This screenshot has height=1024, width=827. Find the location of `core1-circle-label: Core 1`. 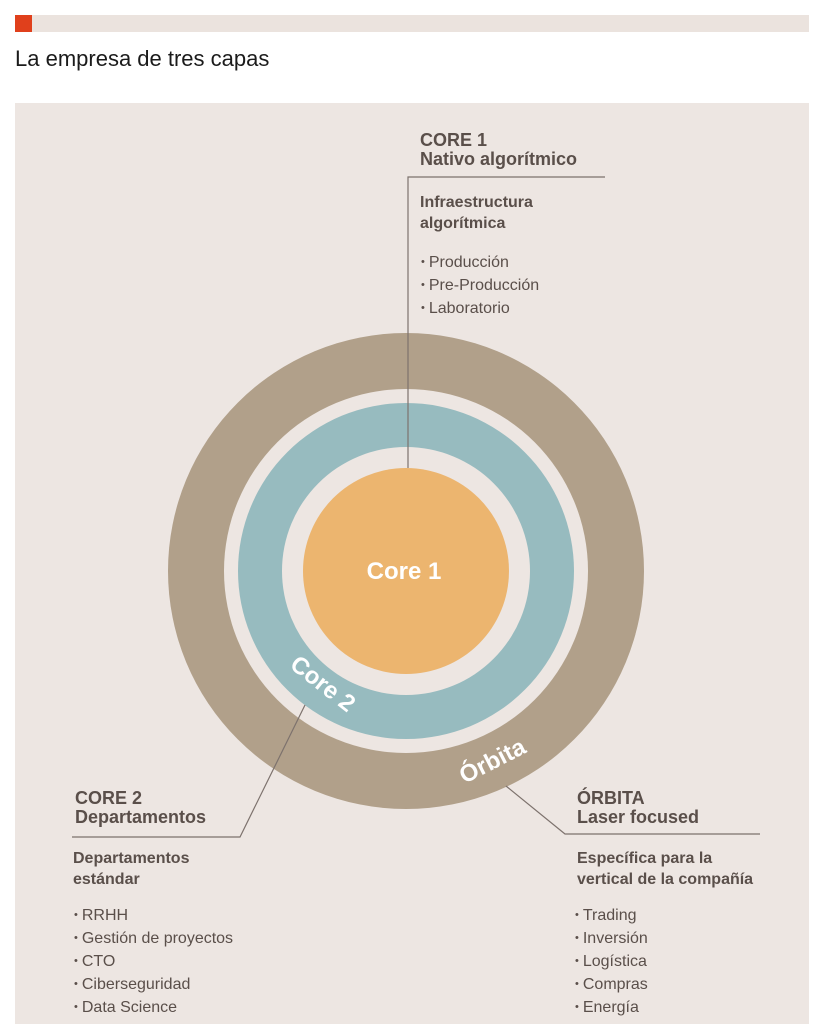

core1-circle-label: Core 1 is located at coordinates (404, 571).